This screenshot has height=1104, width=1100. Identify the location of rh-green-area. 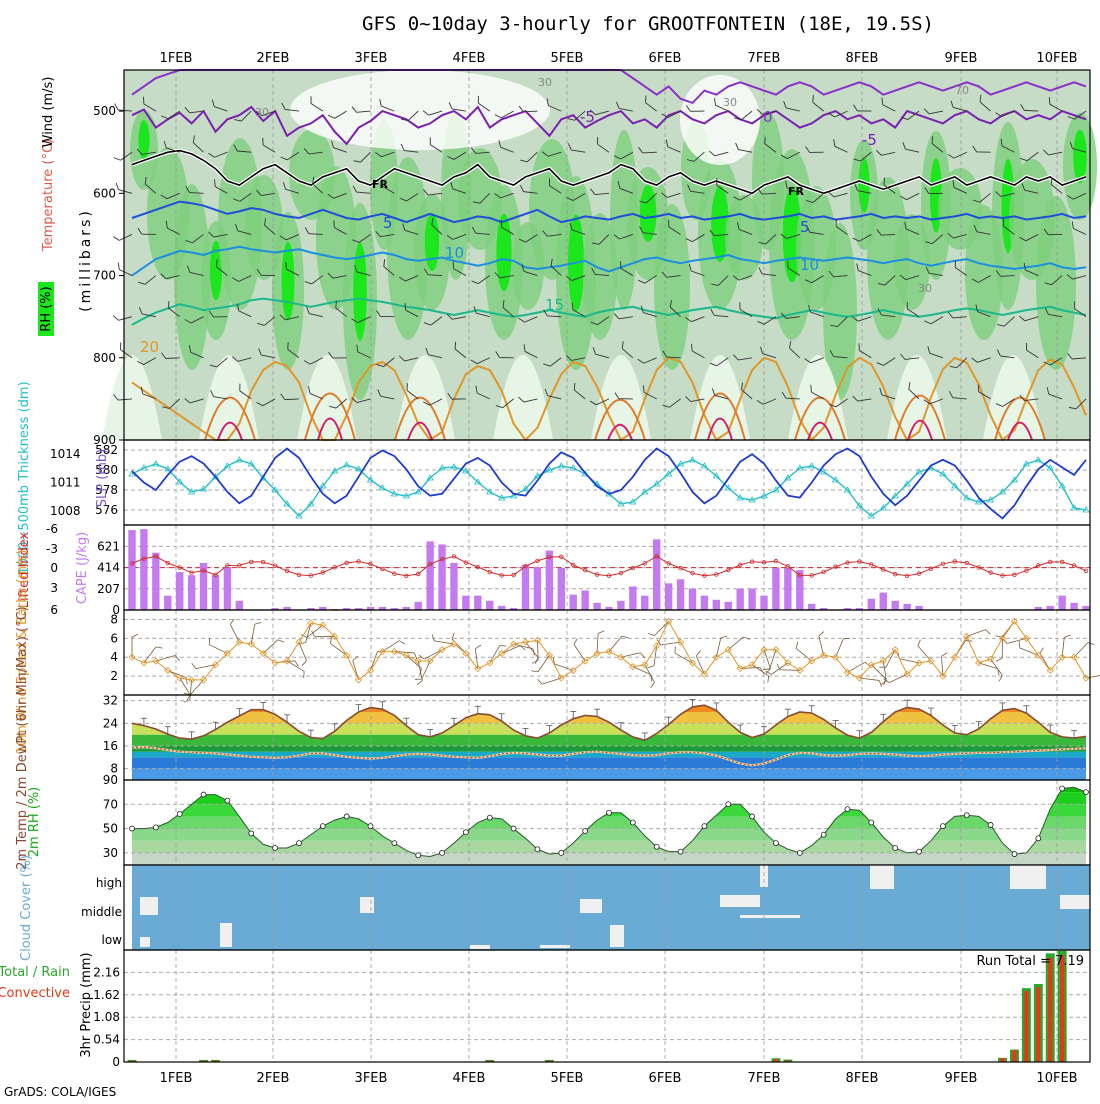
(1056, 283).